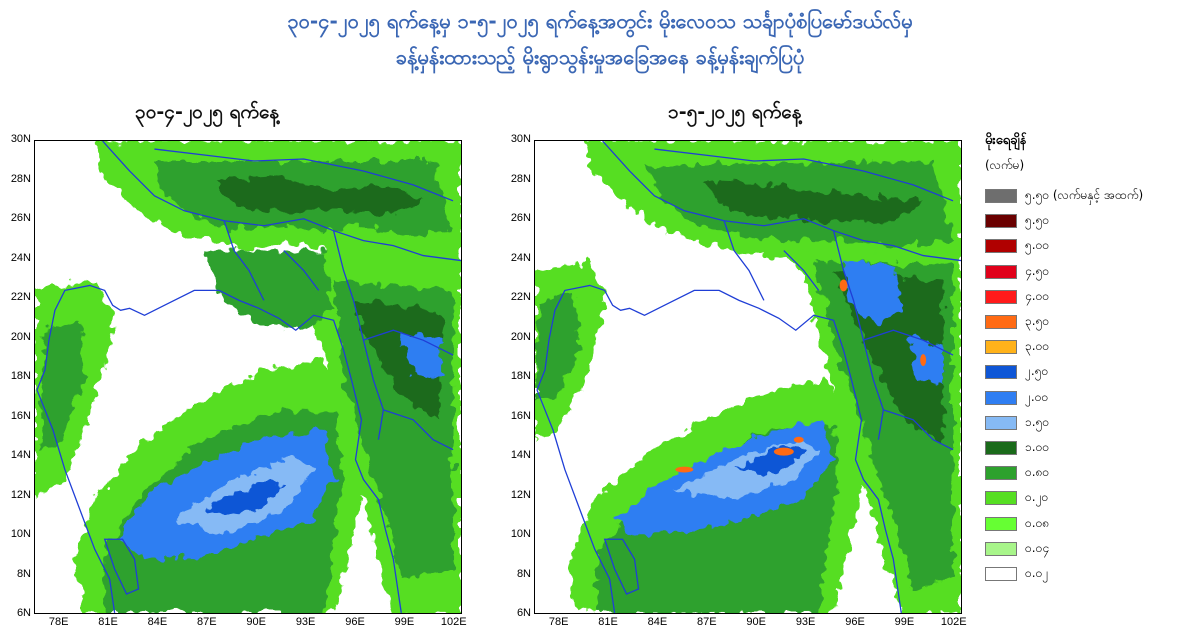 The width and height of the screenshot is (1200, 641). Describe the element at coordinates (1037, 447) in the screenshot. I see `legend-label: ၁.၀၀` at that location.